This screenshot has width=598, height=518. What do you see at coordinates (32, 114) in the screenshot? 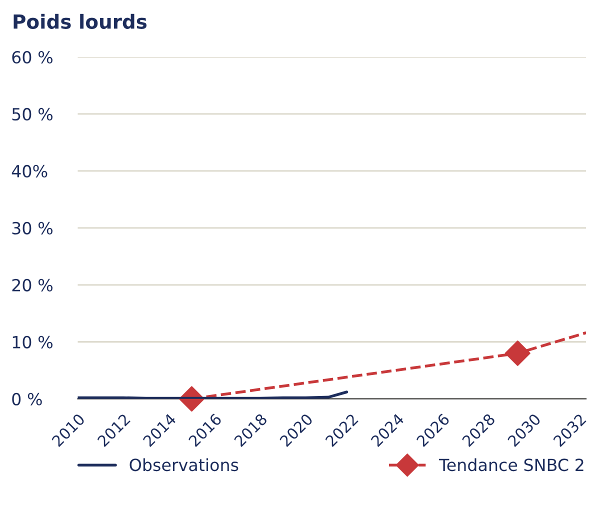
I see `y-tick-label: 50 %` at bounding box center [32, 114].